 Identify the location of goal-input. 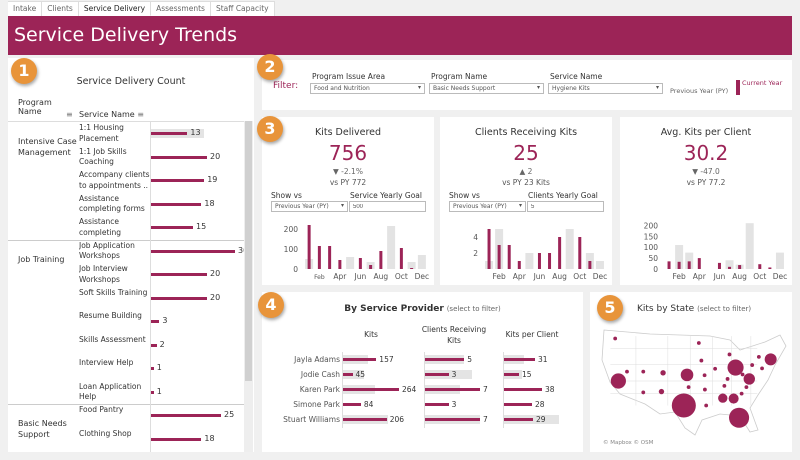
(565, 206).